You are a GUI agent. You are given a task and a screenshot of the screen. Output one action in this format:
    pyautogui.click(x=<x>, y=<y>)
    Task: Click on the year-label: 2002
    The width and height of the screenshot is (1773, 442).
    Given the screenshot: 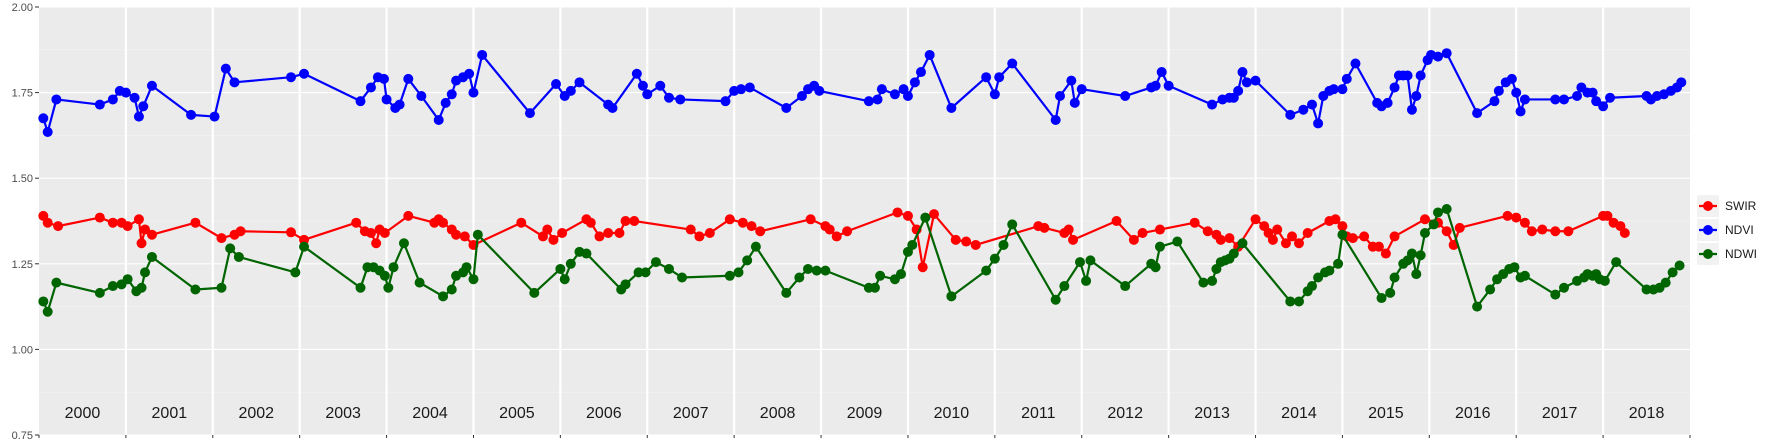 What is the action you would take?
    pyautogui.click(x=256, y=413)
    